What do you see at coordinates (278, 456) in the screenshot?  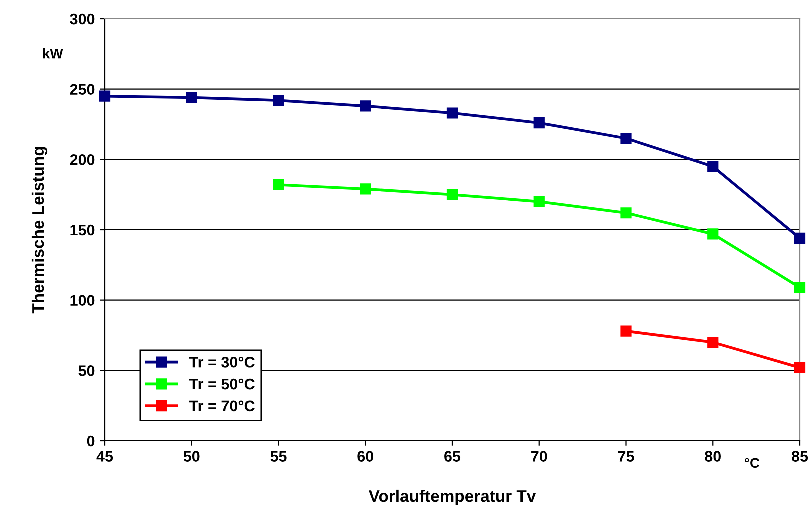 I see `x-tick-label: 55` at bounding box center [278, 456].